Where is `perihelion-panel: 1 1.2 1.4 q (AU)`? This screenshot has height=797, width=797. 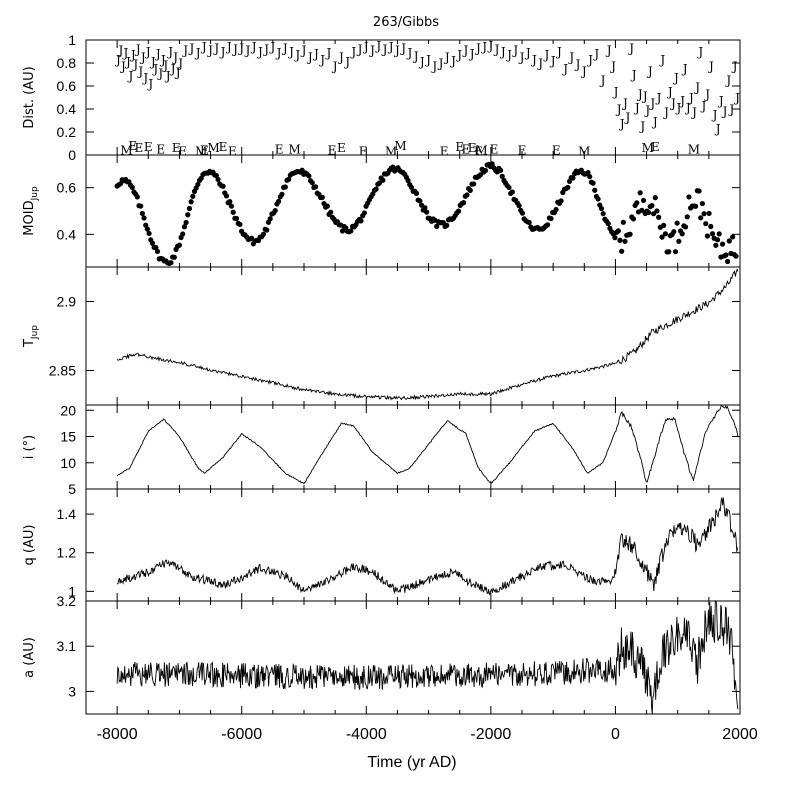
perihelion-panel: 1 1.2 1.4 q (AU) is located at coordinates (381, 545).